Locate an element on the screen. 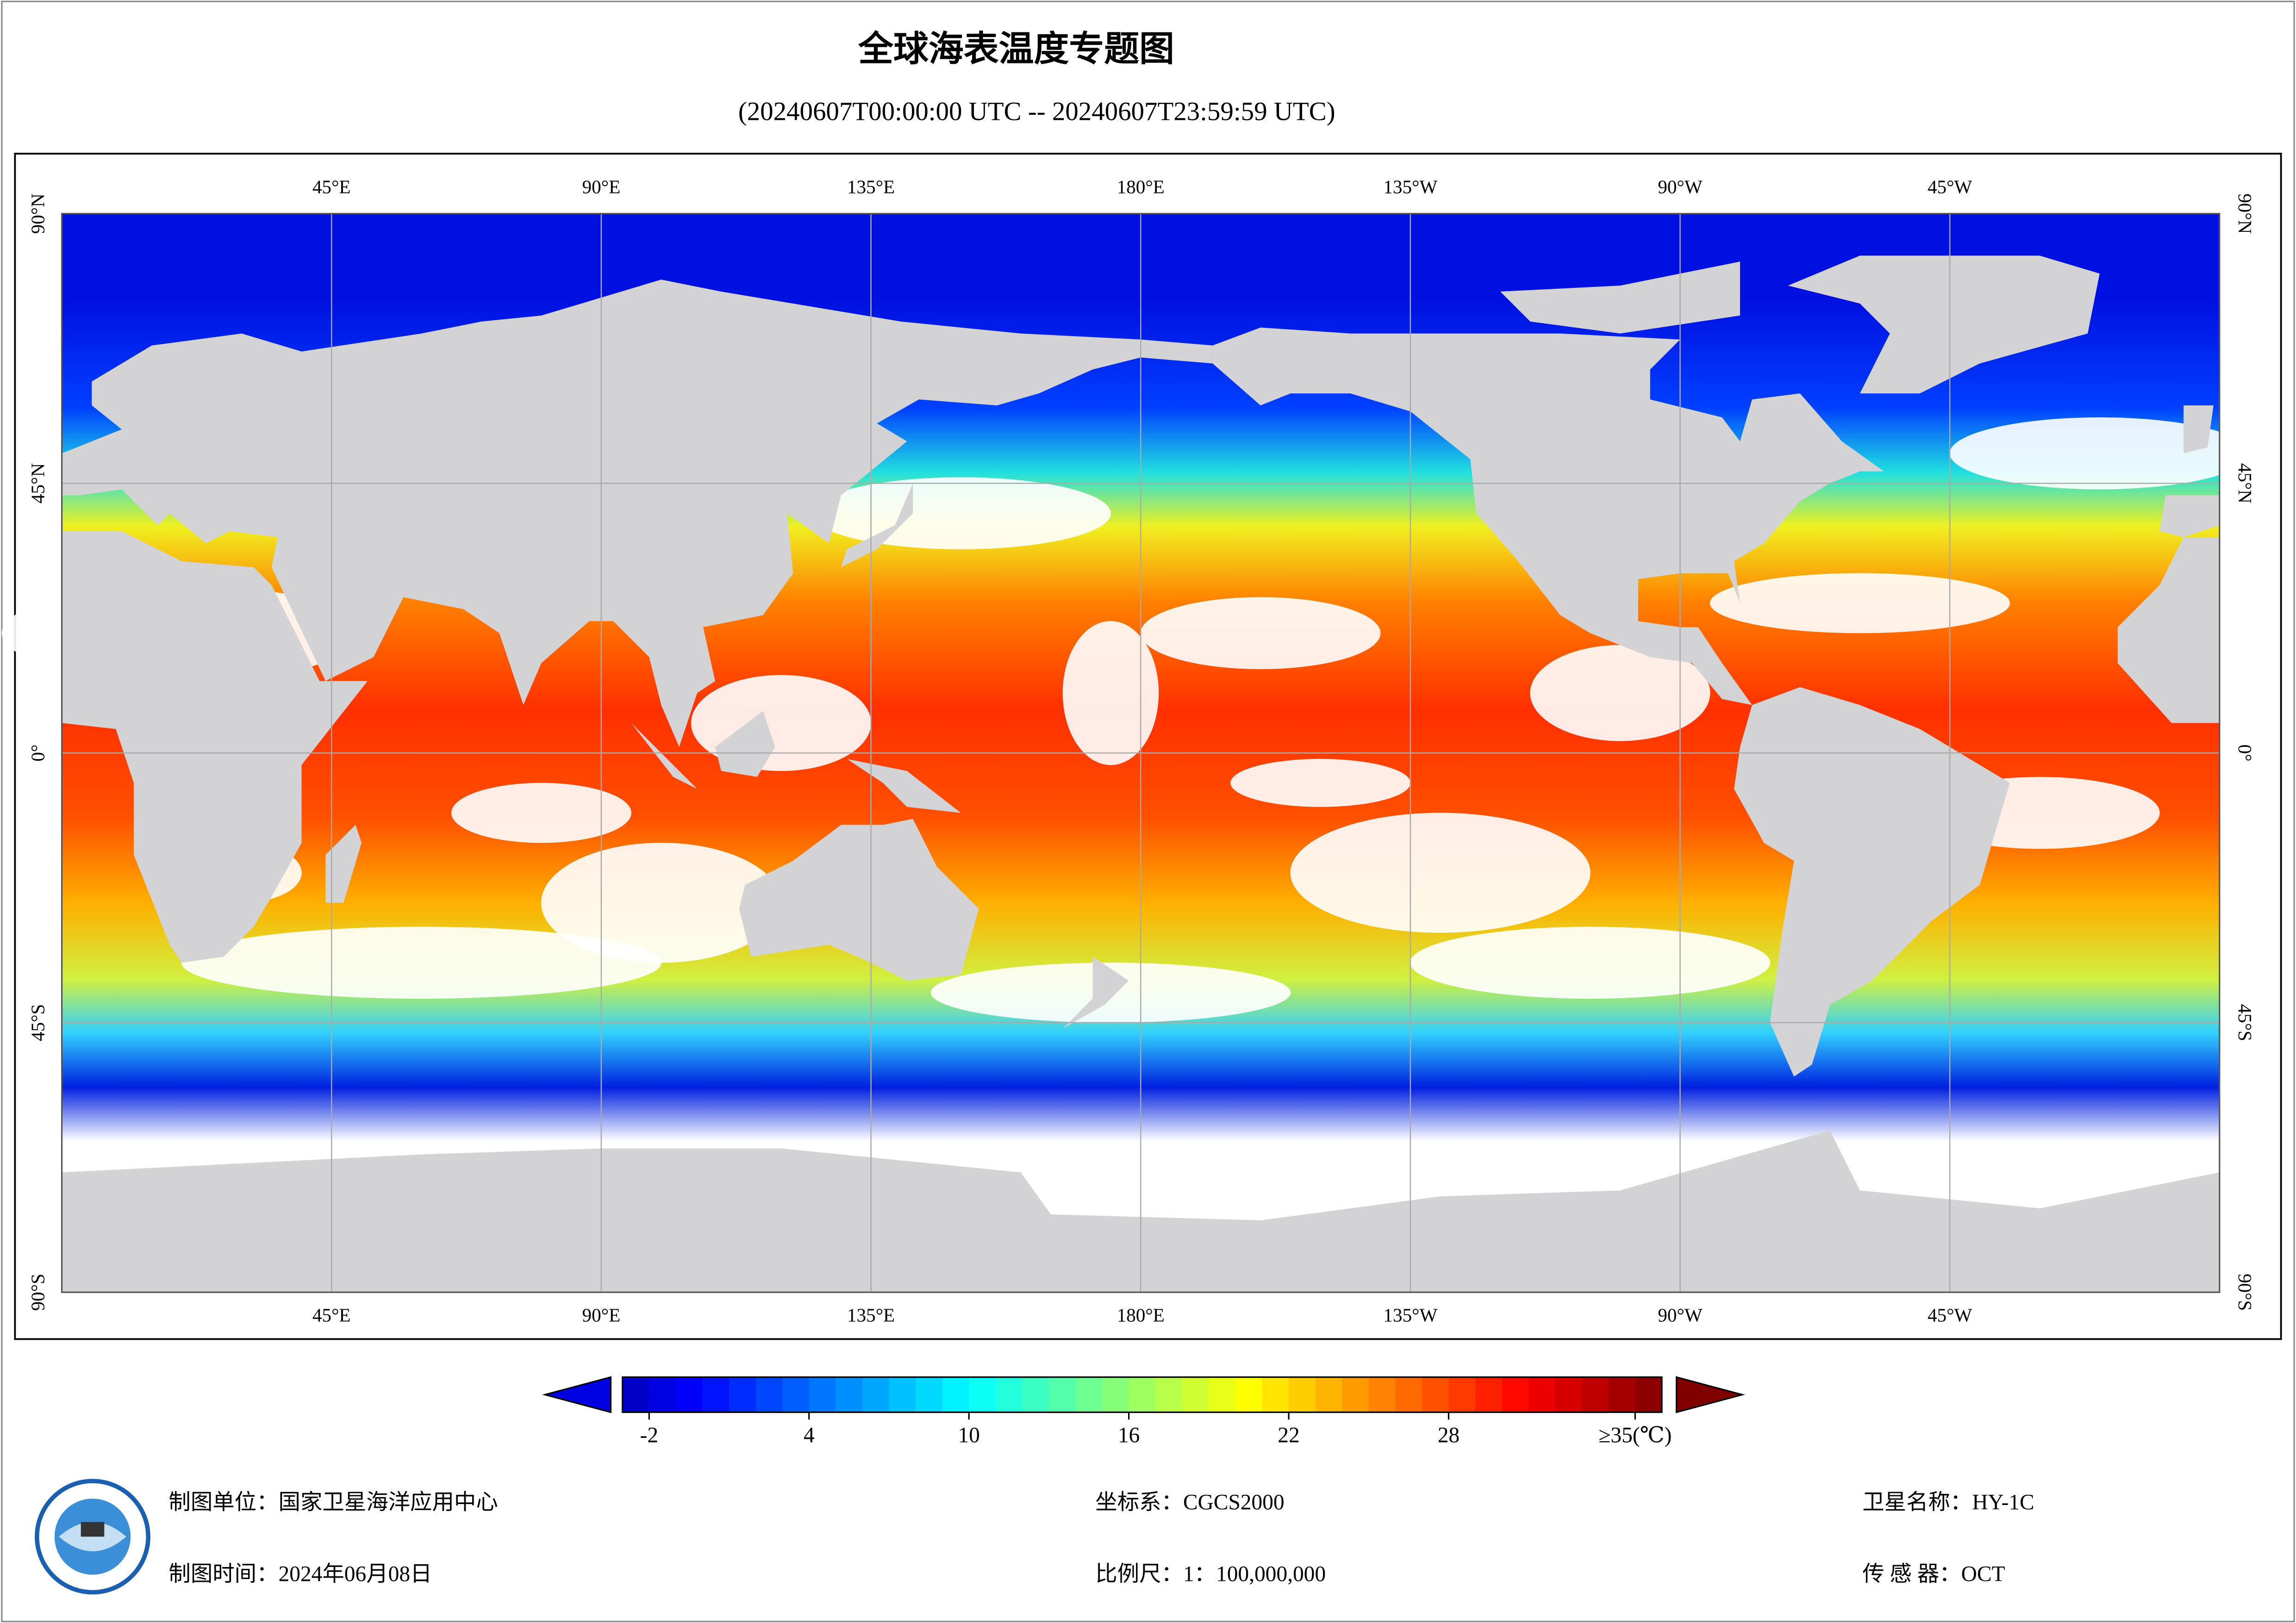 This screenshot has width=2296, height=1623. colorbar-max-arrow is located at coordinates (1711, 1394).